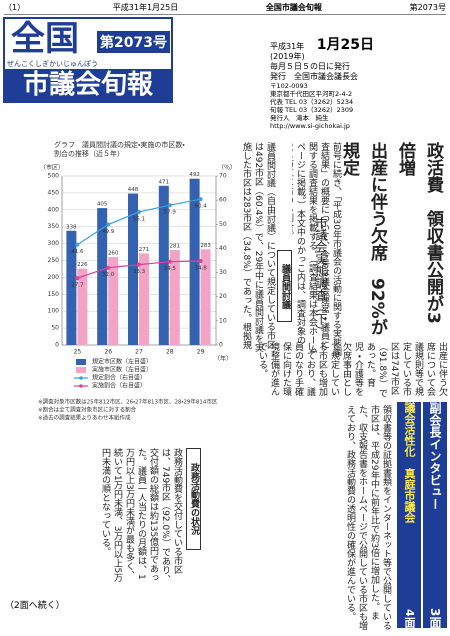  Describe the element at coordinates (409, 515) in the screenshot. I see `sidebar-item: 議会活性化 真庭市議会 4面` at that location.